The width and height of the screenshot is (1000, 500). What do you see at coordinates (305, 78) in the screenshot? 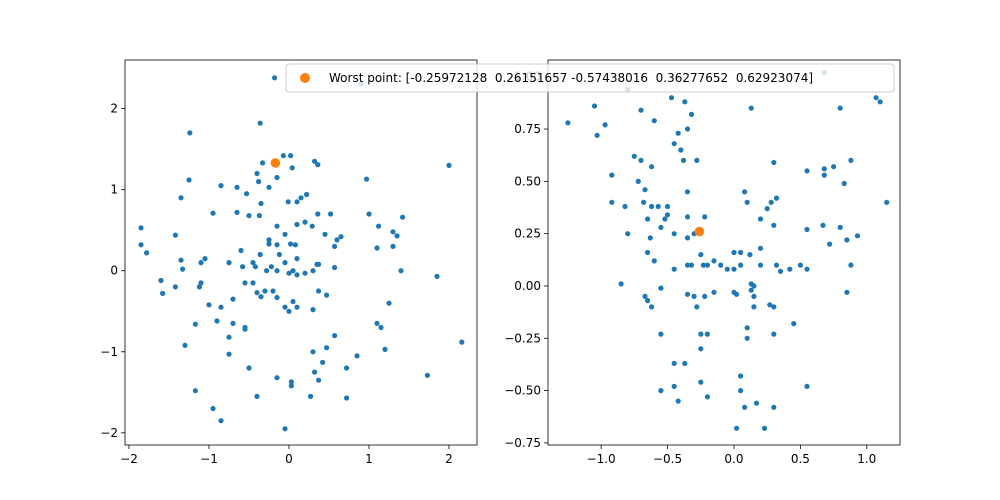
I see `legend-worst-marker` at bounding box center [305, 78].